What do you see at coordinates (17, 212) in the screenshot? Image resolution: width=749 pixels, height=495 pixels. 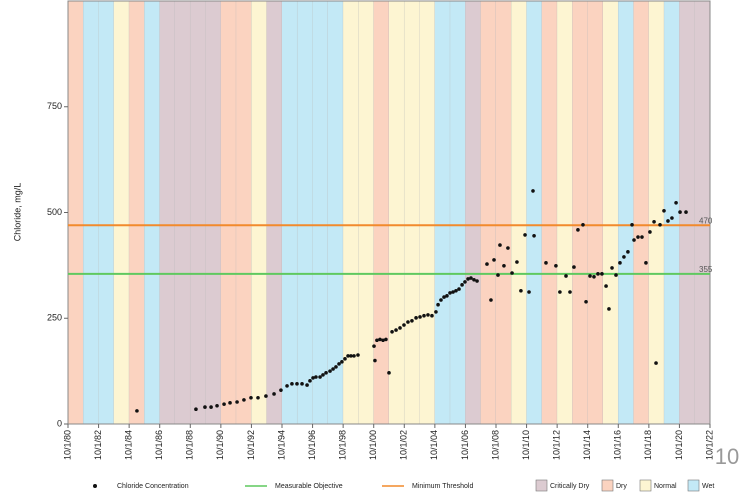 I see `y-axis-label: Chloride, mg/L` at bounding box center [17, 212].